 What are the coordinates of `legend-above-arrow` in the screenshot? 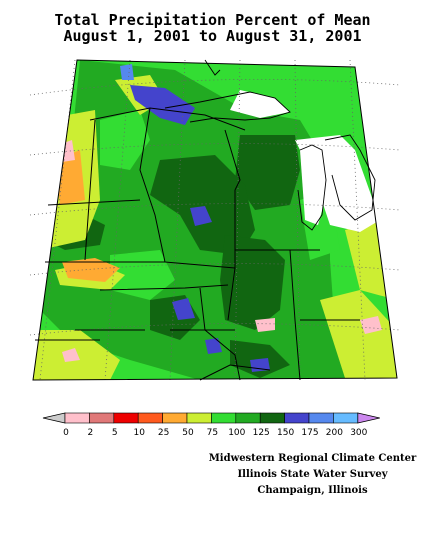 It's located at (368, 418).